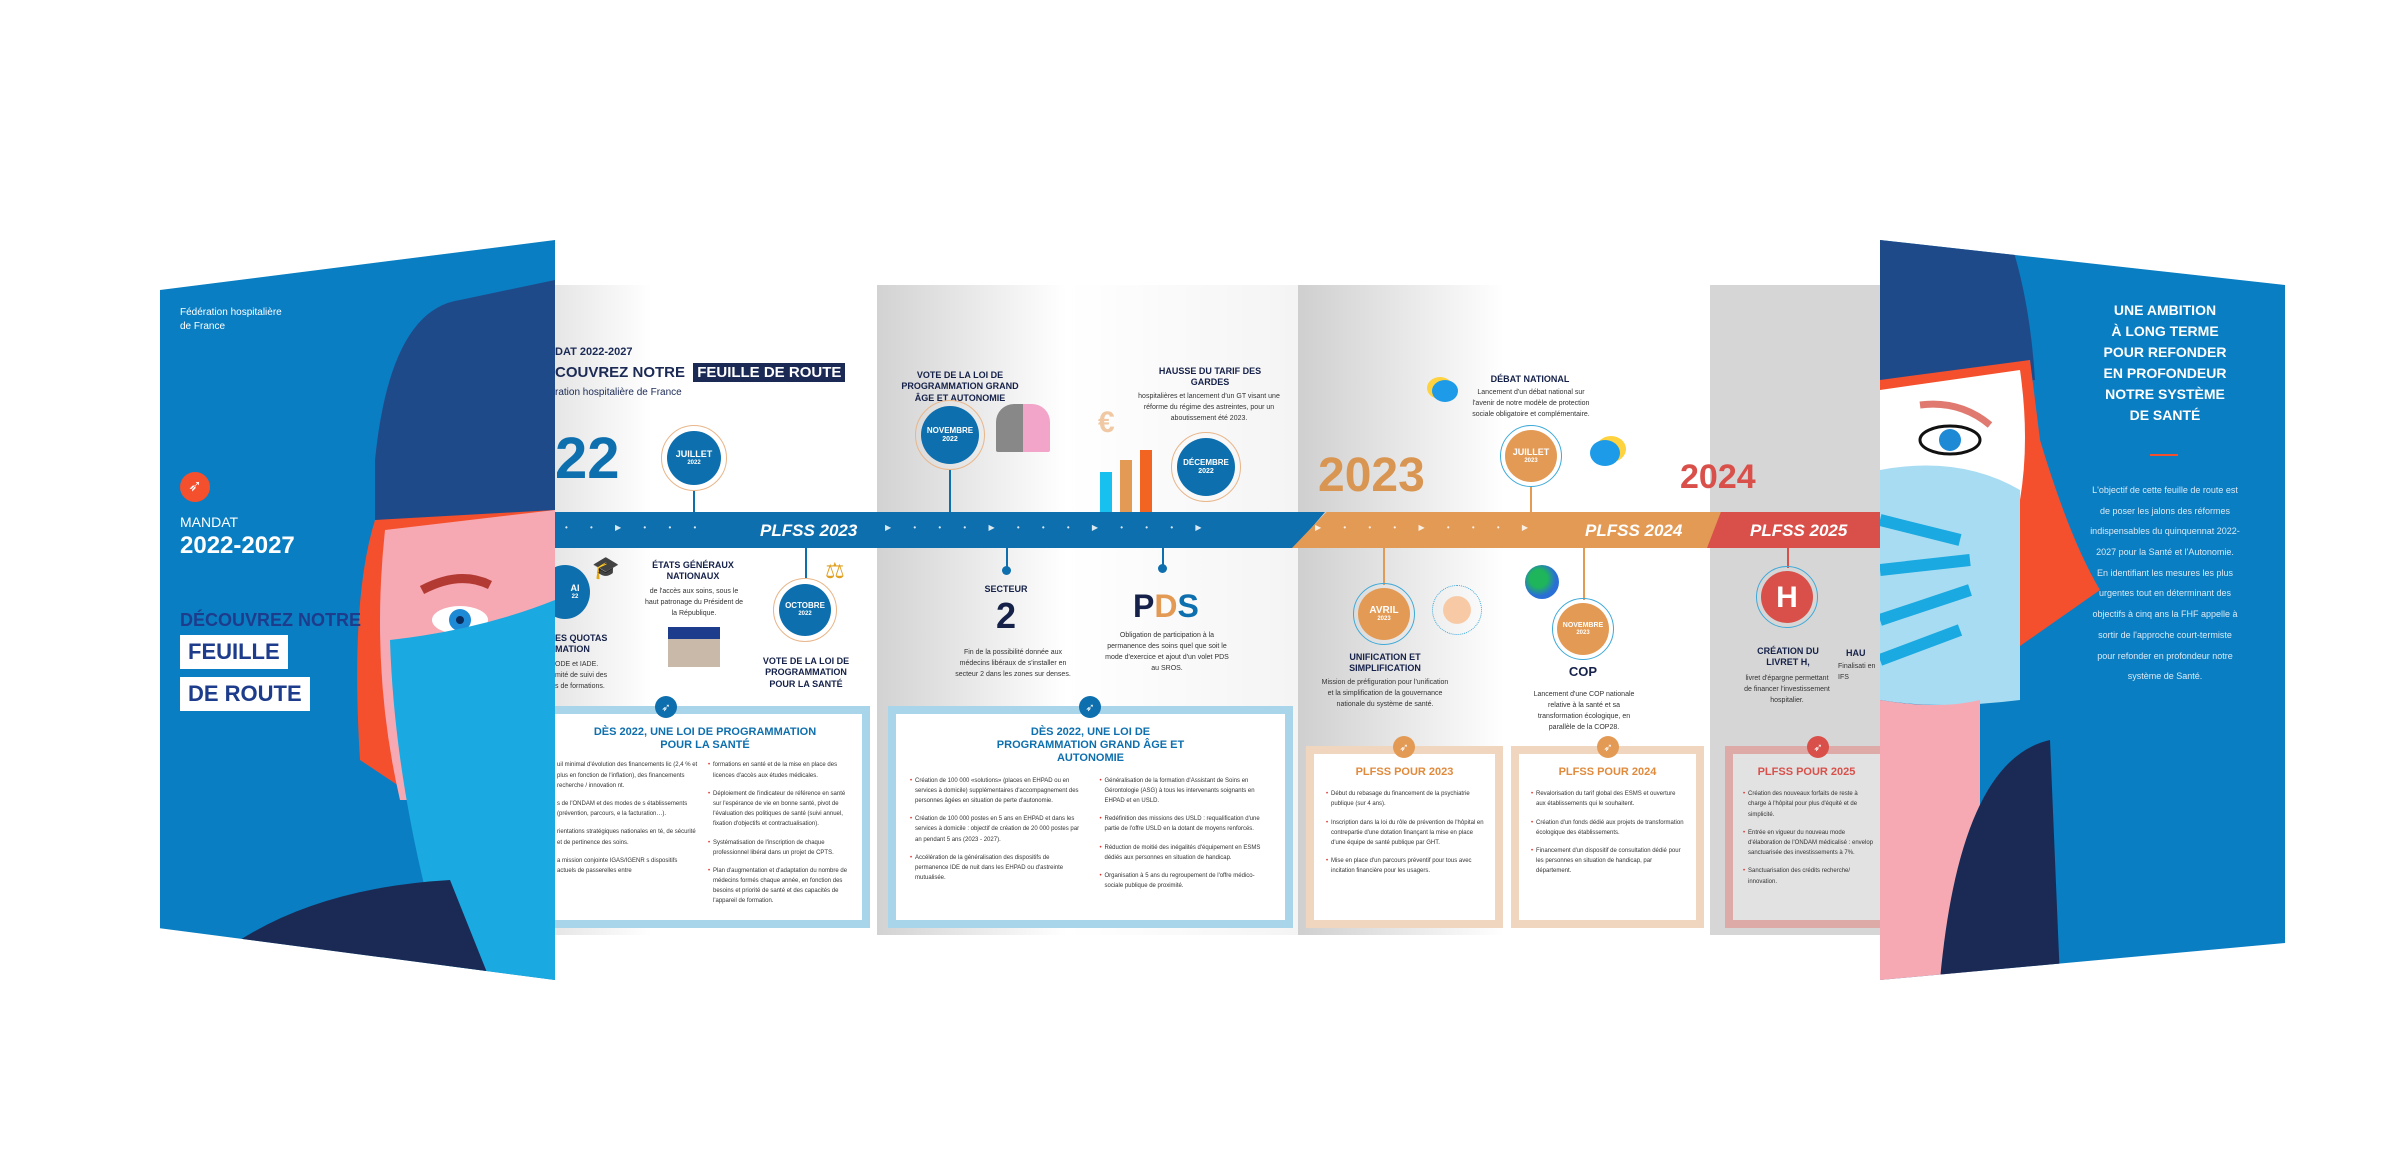  I want to click on livret-h-ring, so click(1787, 597).